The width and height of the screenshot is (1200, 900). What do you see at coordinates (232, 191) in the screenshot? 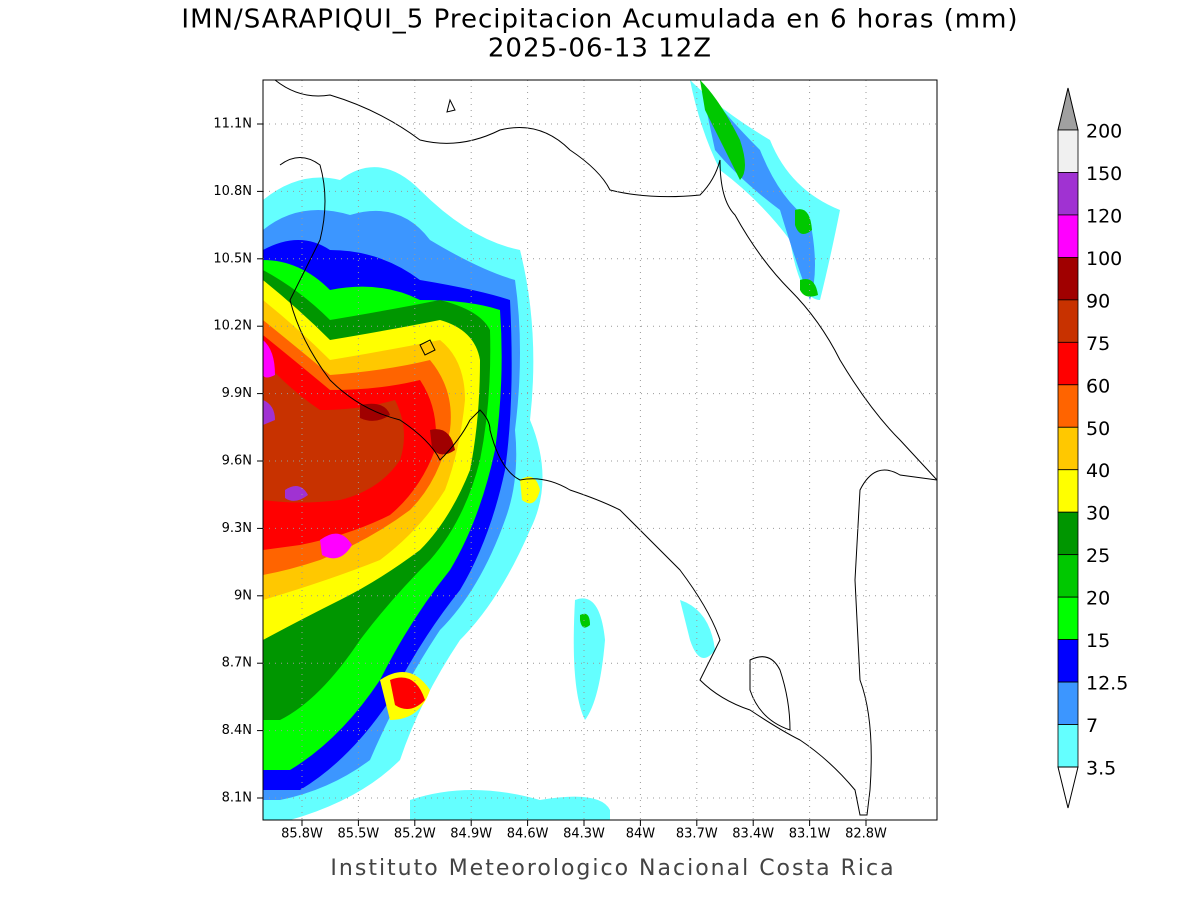
I see `y-tick-label: 10.8N` at bounding box center [232, 191].